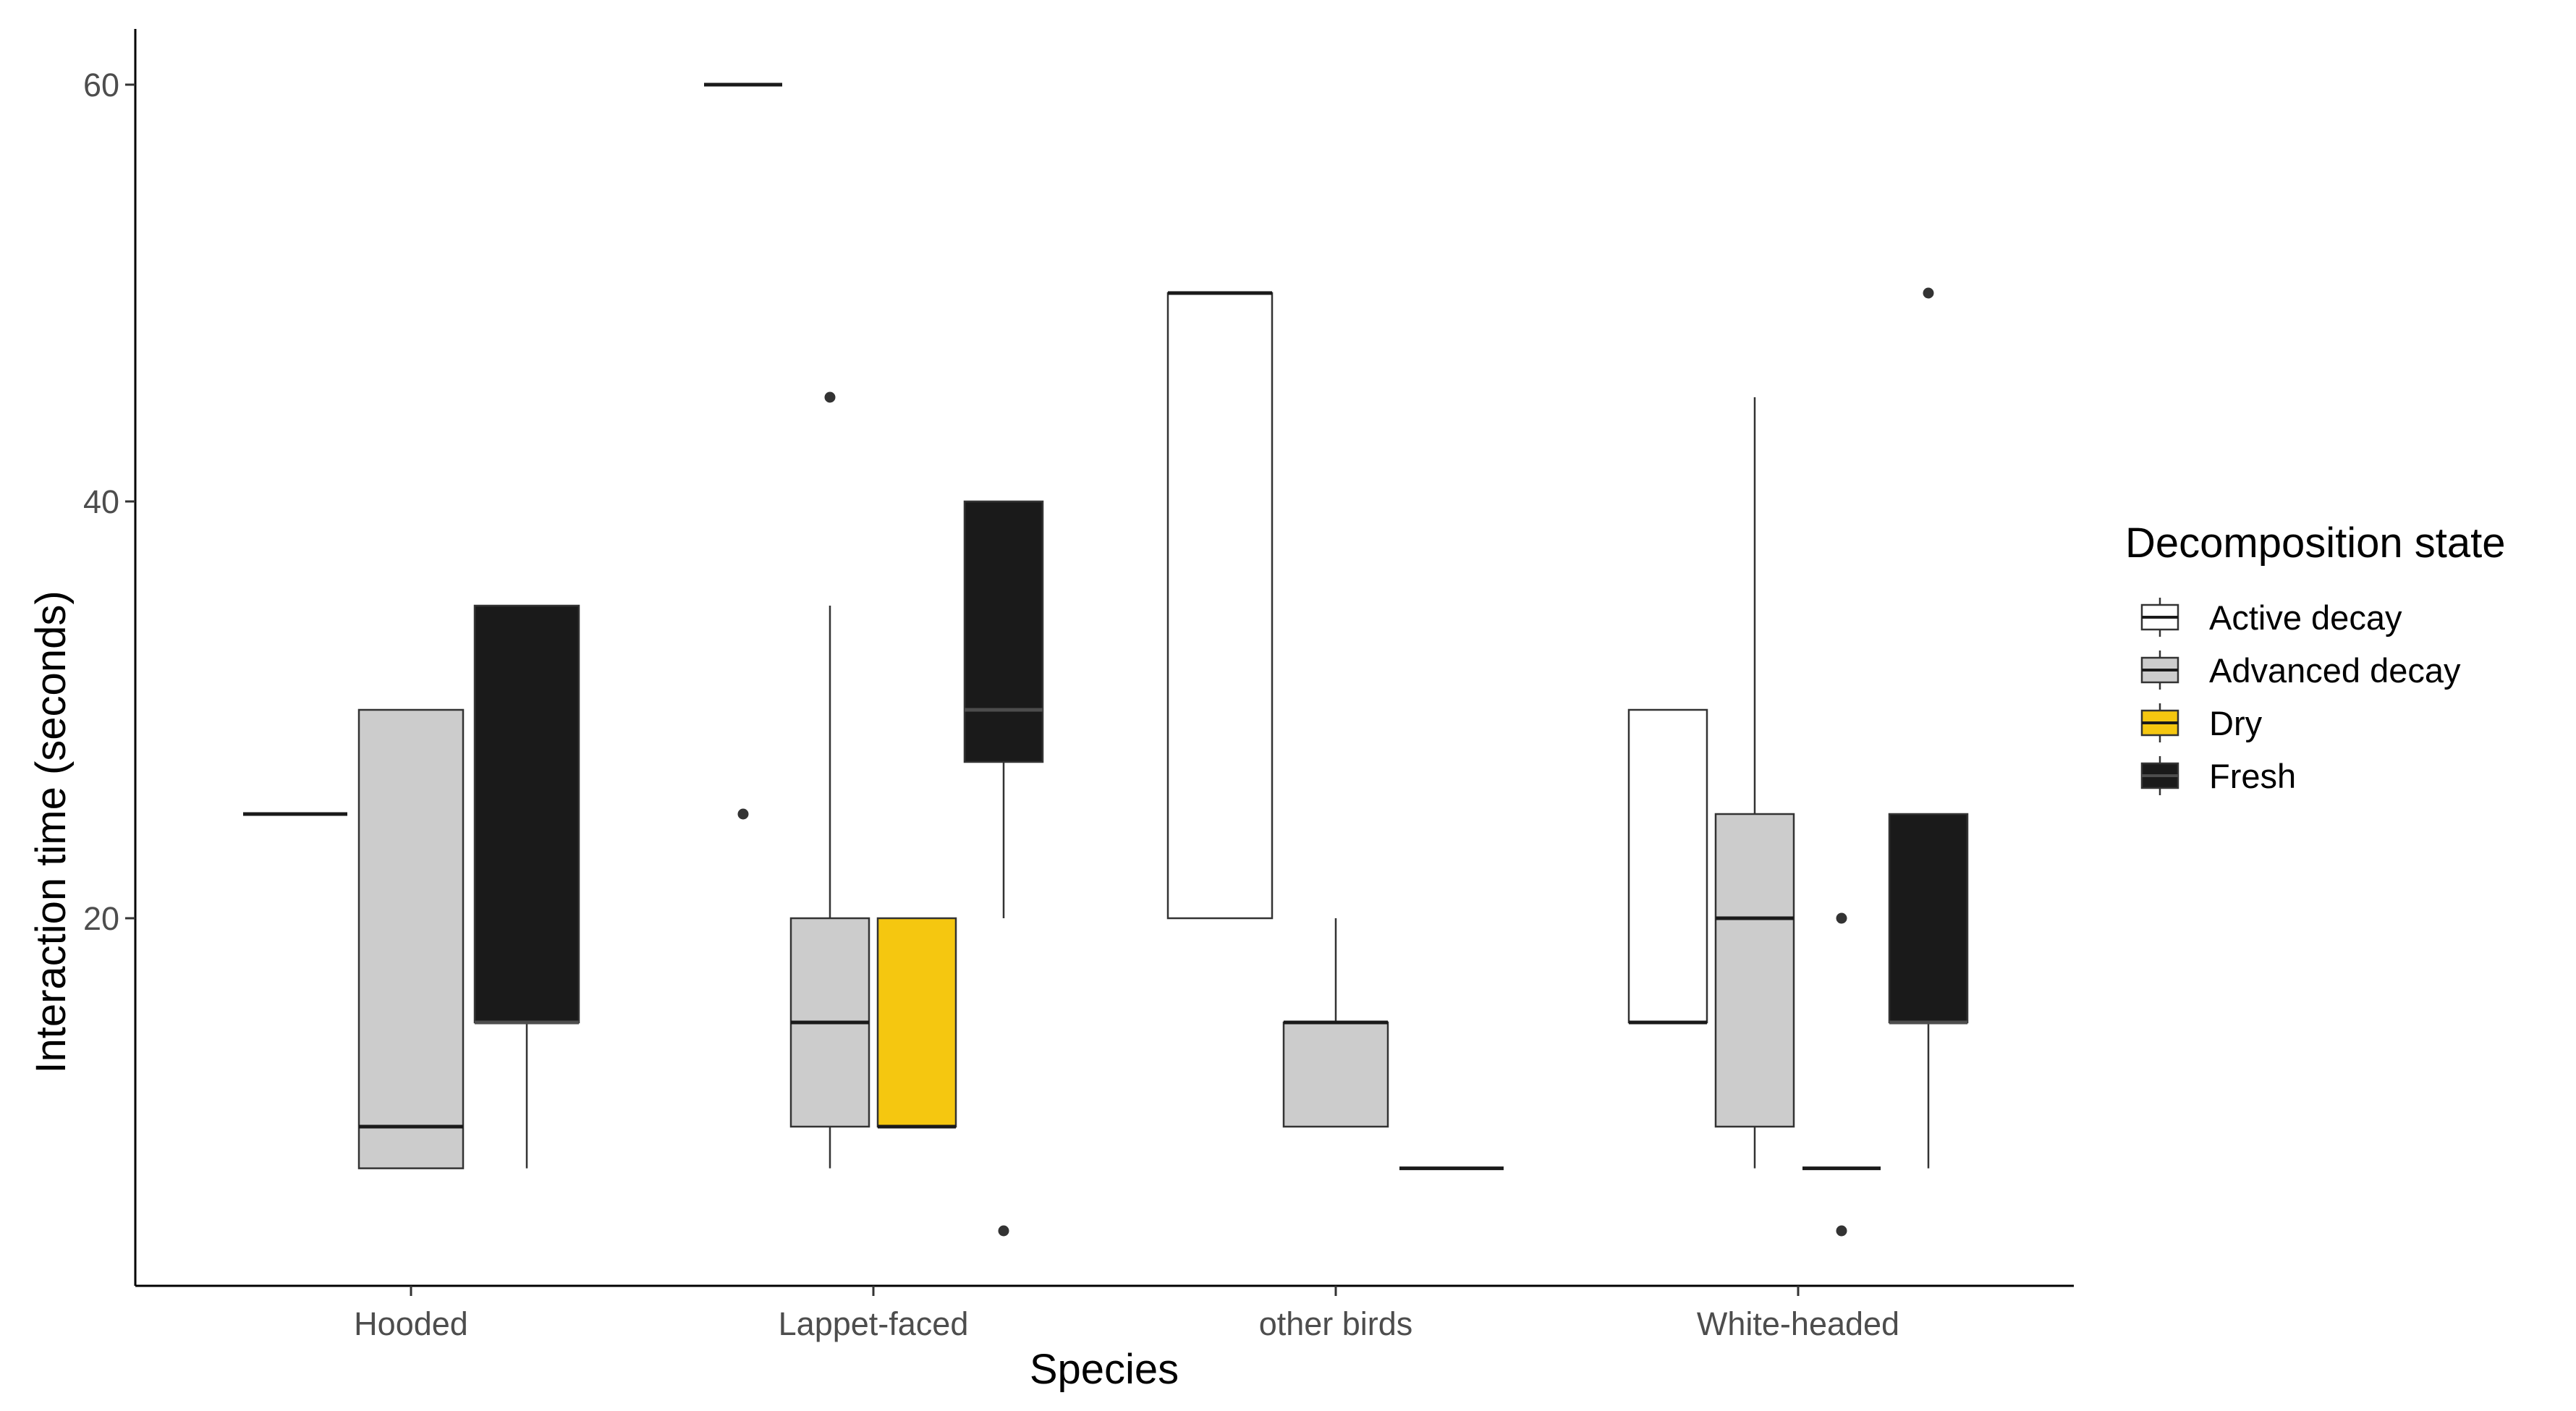 The height and width of the screenshot is (1411, 2576). I want to click on legend-label: Advanced decay, so click(2335, 670).